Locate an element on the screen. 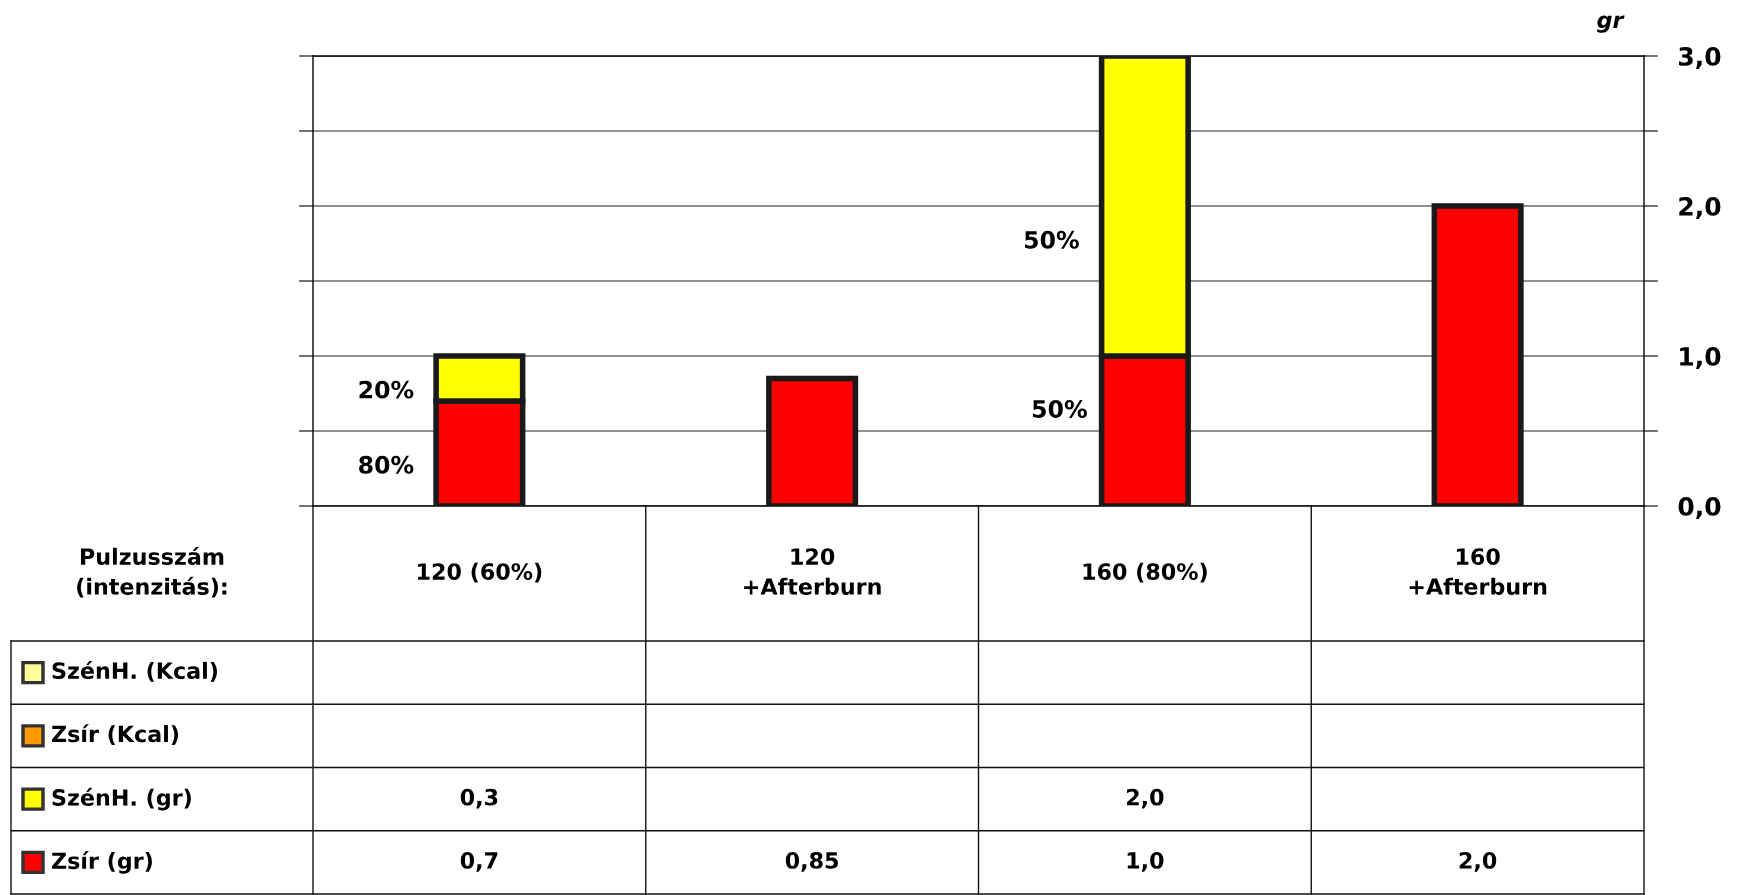 This screenshot has height=895, width=1754. data-label: 0,3 is located at coordinates (479, 798).